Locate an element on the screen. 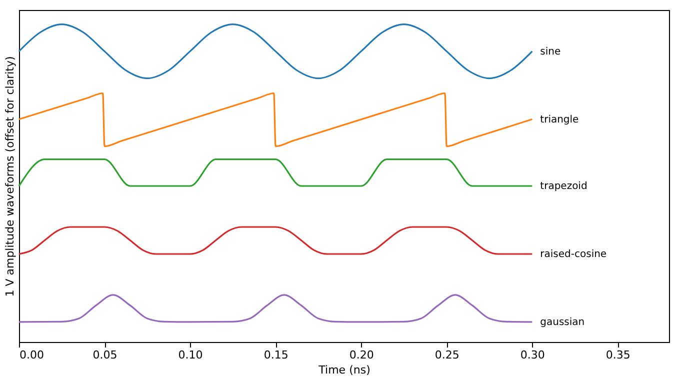  x-tick-label: 0.05 is located at coordinates (105, 355).